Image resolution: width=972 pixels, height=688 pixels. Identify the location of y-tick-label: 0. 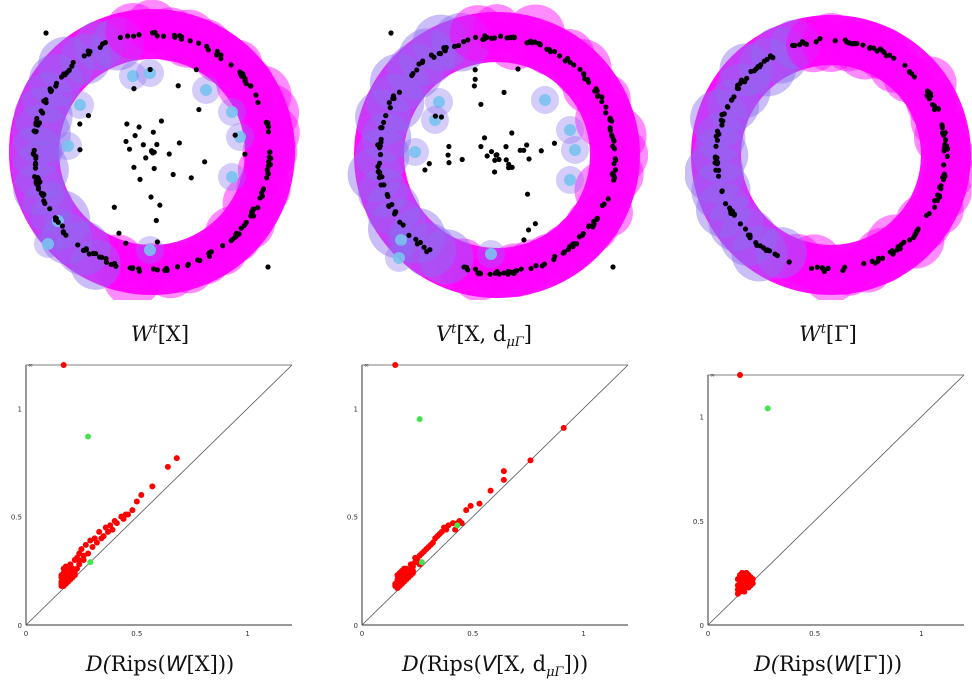
(356, 626).